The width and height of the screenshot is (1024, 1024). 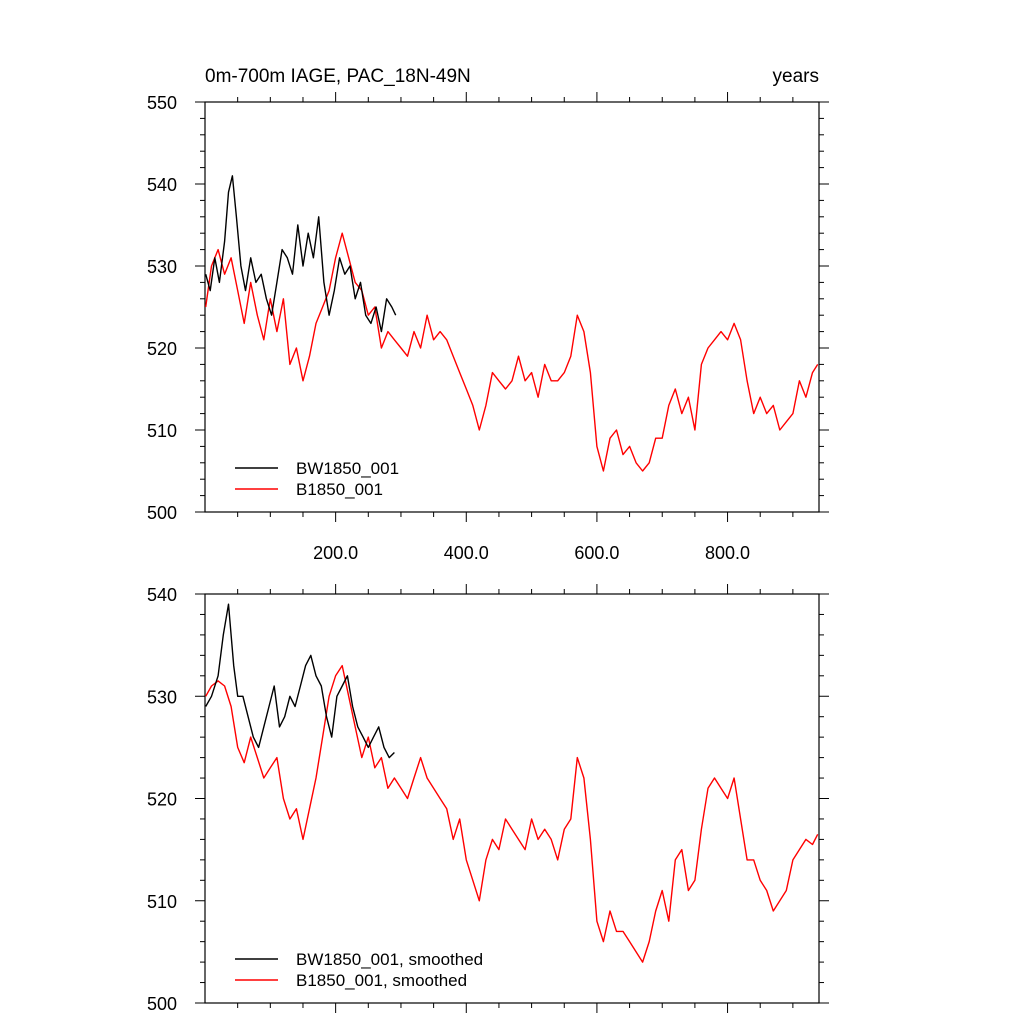 What do you see at coordinates (300, 681) in the screenshot?
I see `series-line-bw1850-001-smoothed` at bounding box center [300, 681].